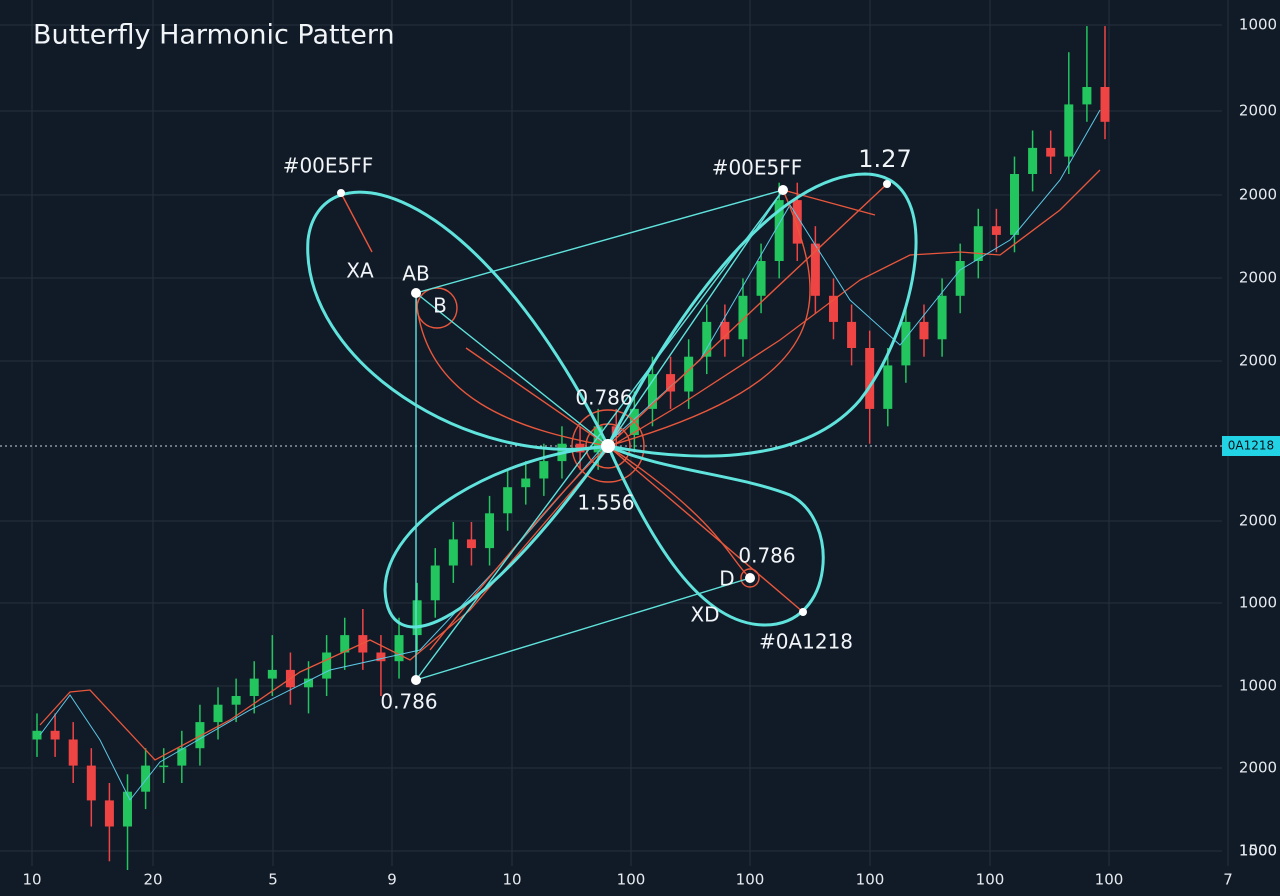 This screenshot has width=1280, height=896. Describe the element at coordinates (497, 536) in the screenshot. I see `wing-lower-left` at that location.